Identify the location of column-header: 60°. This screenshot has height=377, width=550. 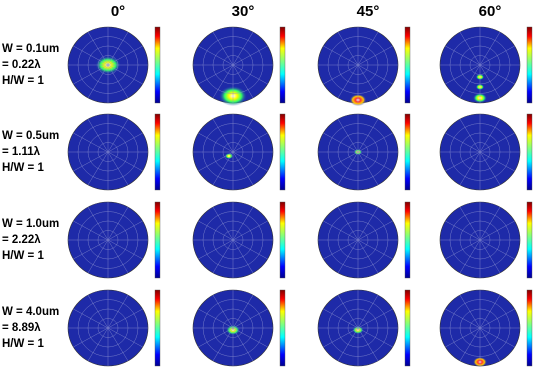
(490, 11).